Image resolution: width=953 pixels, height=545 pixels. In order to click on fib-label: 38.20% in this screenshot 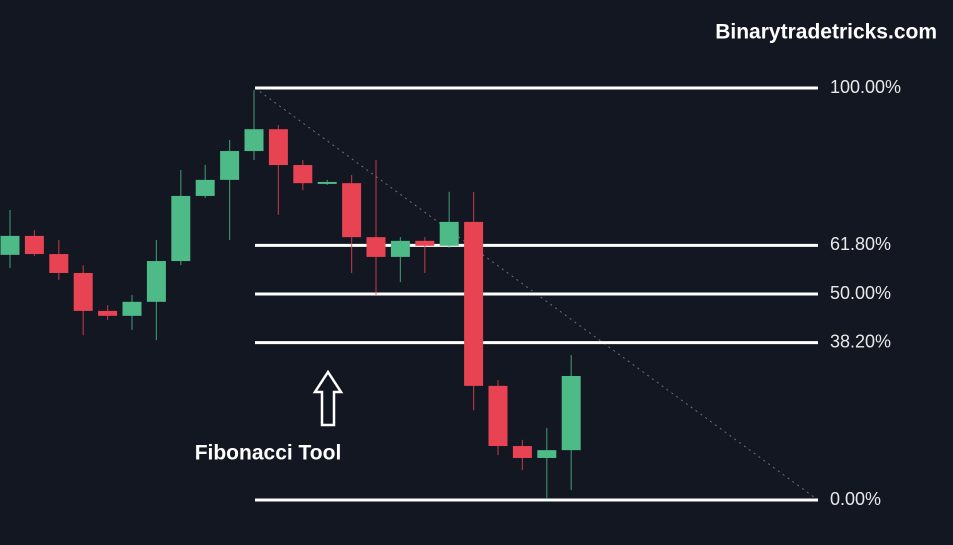, I will do `click(860, 341)`.